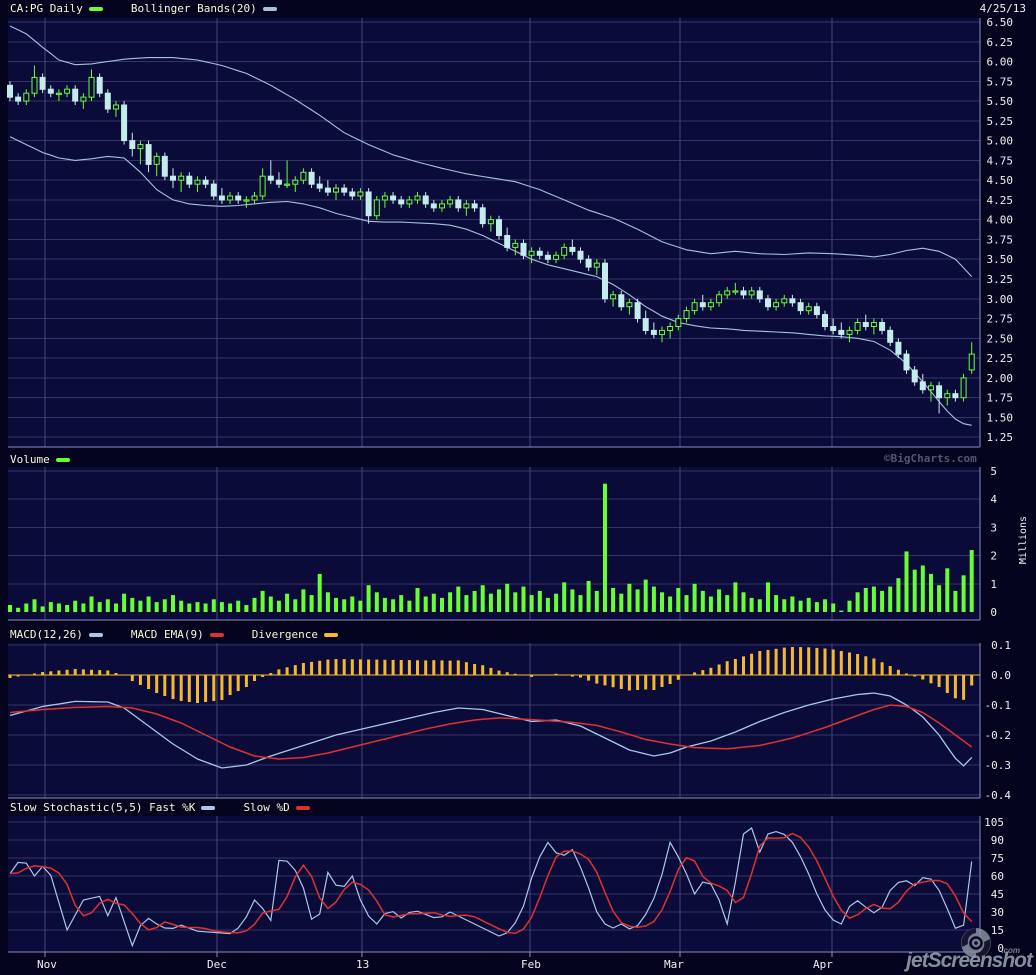 The width and height of the screenshot is (1036, 975). Describe the element at coordinates (674, 964) in the screenshot. I see `svg-text: Mar` at that location.